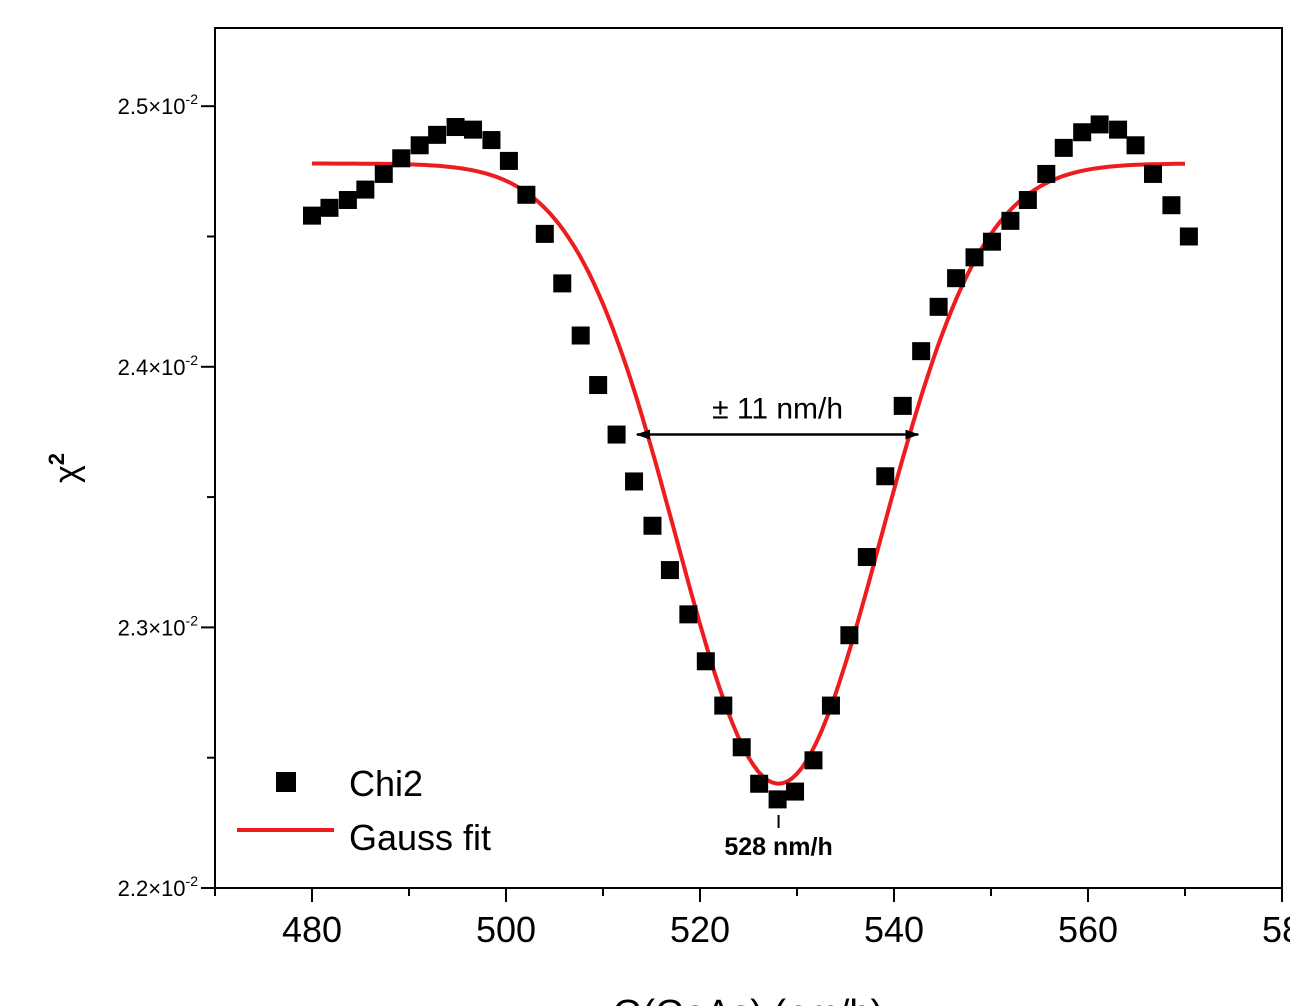  Describe the element at coordinates (752, 919) in the screenshot. I see `x-axis: 480 500 520 540 560 58` at that location.